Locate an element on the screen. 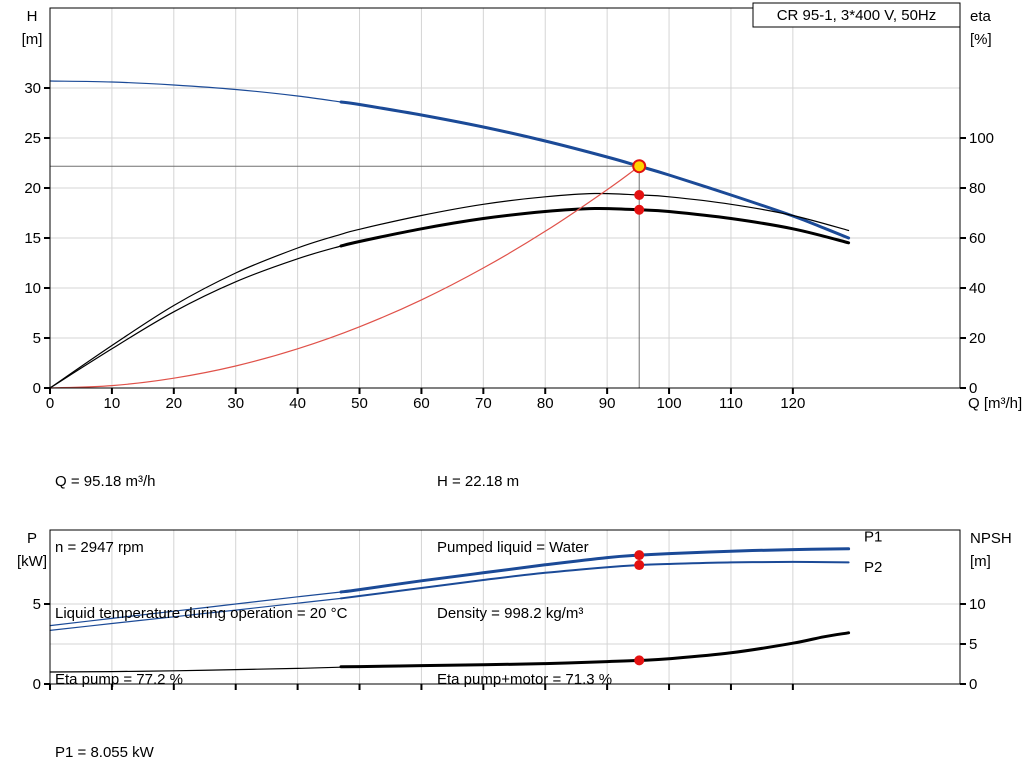 This screenshot has height=781, width=1024. right-axis-label: eta is located at coordinates (981, 16).